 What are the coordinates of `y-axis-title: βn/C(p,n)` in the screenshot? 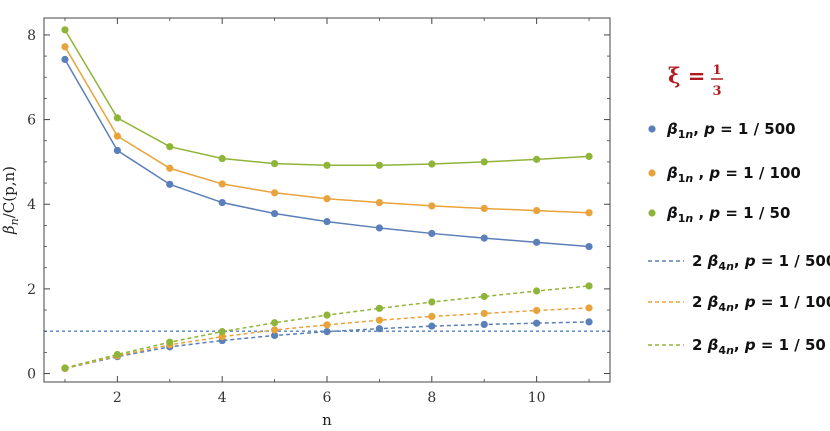 It's located at (10, 200).